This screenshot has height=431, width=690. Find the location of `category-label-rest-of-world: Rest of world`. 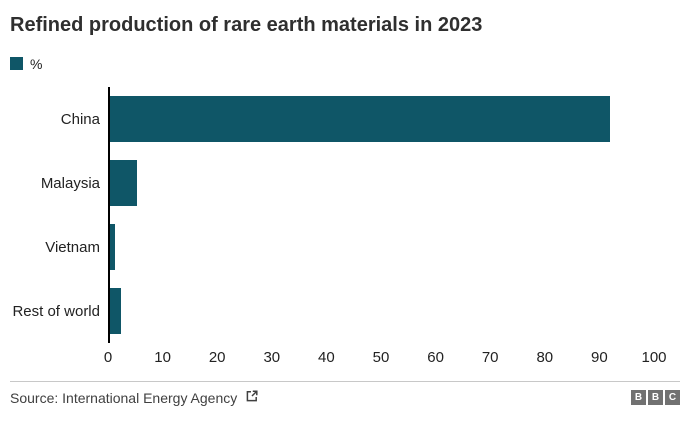

category-label-rest-of-world: Rest of world is located at coordinates (56, 311).